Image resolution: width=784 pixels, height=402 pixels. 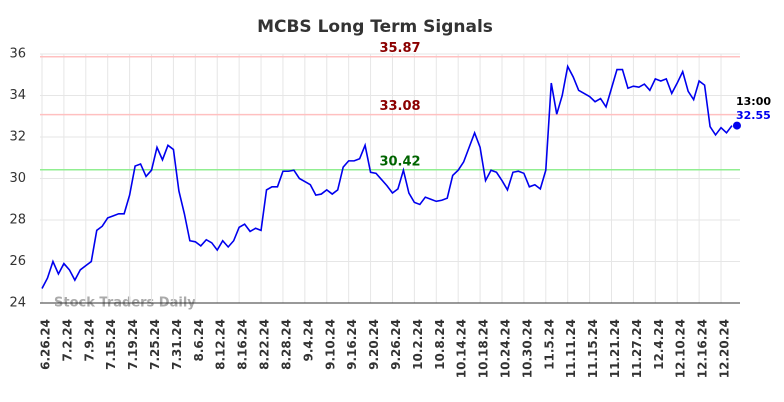 What do you see at coordinates (753, 101) in the screenshot?
I see `end-time-label: 13:00` at bounding box center [753, 101].